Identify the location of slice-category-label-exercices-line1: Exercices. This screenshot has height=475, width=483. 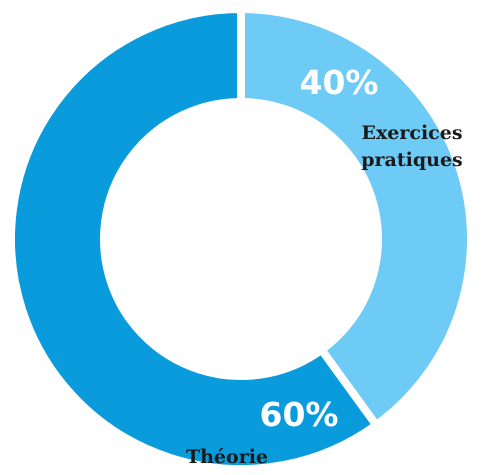
(411, 133).